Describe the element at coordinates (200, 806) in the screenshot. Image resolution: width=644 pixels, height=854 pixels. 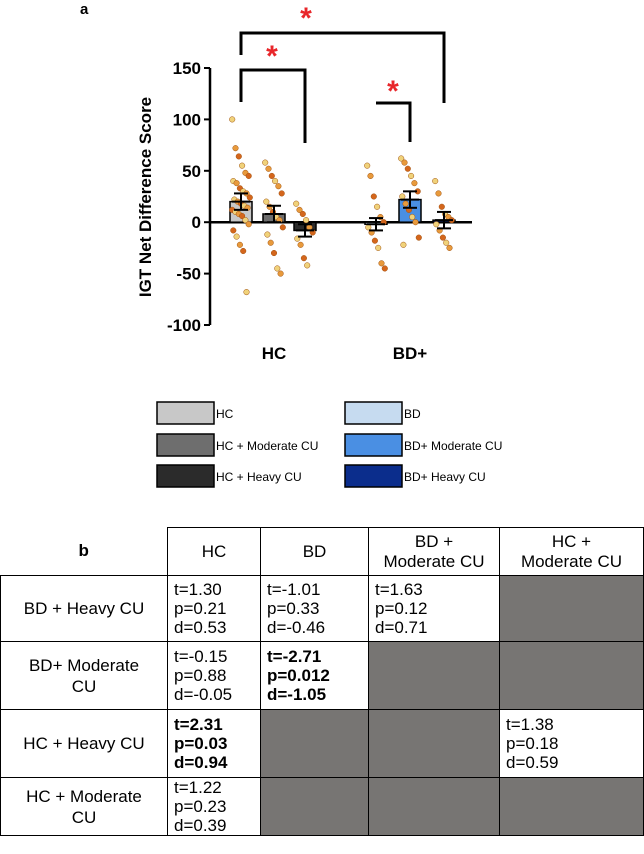
I see `stat-p-value: p=0.23` at that location.